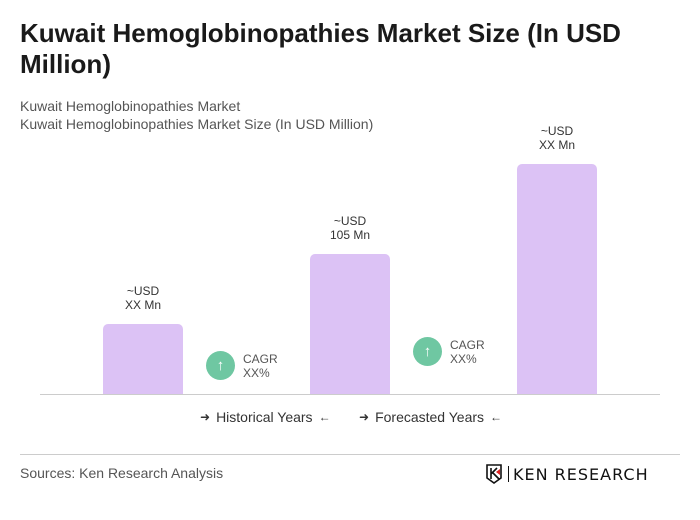 Image resolution: width=700 pixels, height=520 pixels. What do you see at coordinates (581, 474) in the screenshot?
I see `logo-text: KEN RESEARCH` at bounding box center [581, 474].